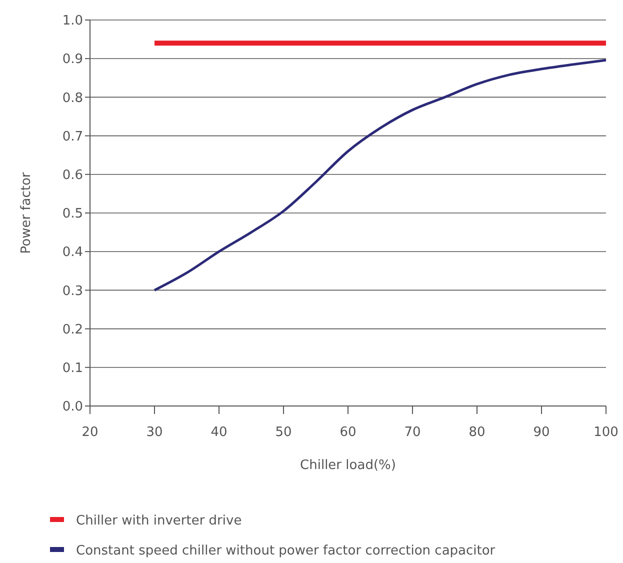 The height and width of the screenshot is (563, 623). What do you see at coordinates (606, 432) in the screenshot?
I see `x-tick-label: 100` at bounding box center [606, 432].